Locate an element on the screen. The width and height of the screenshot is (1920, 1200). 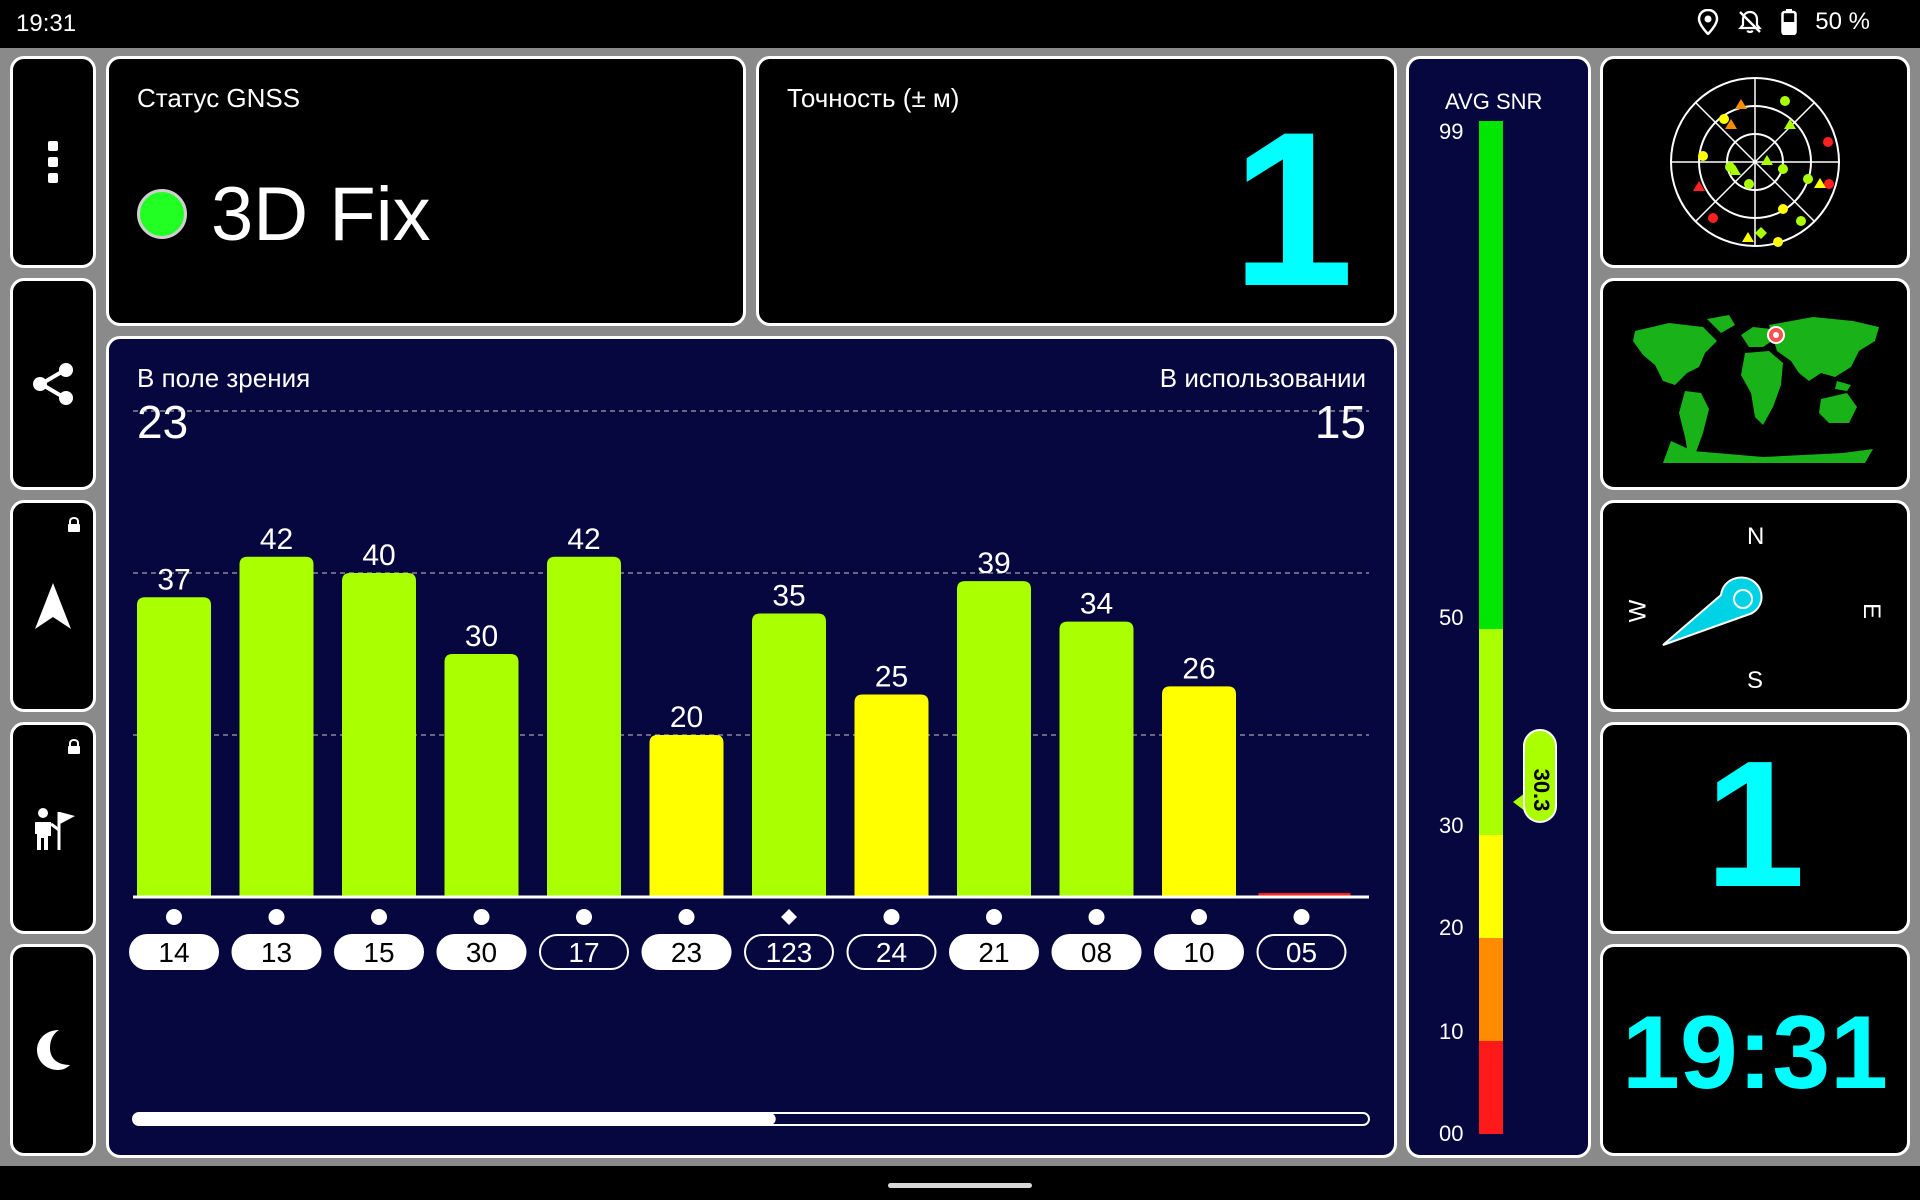
prn-label: 21 is located at coordinates (993, 952).